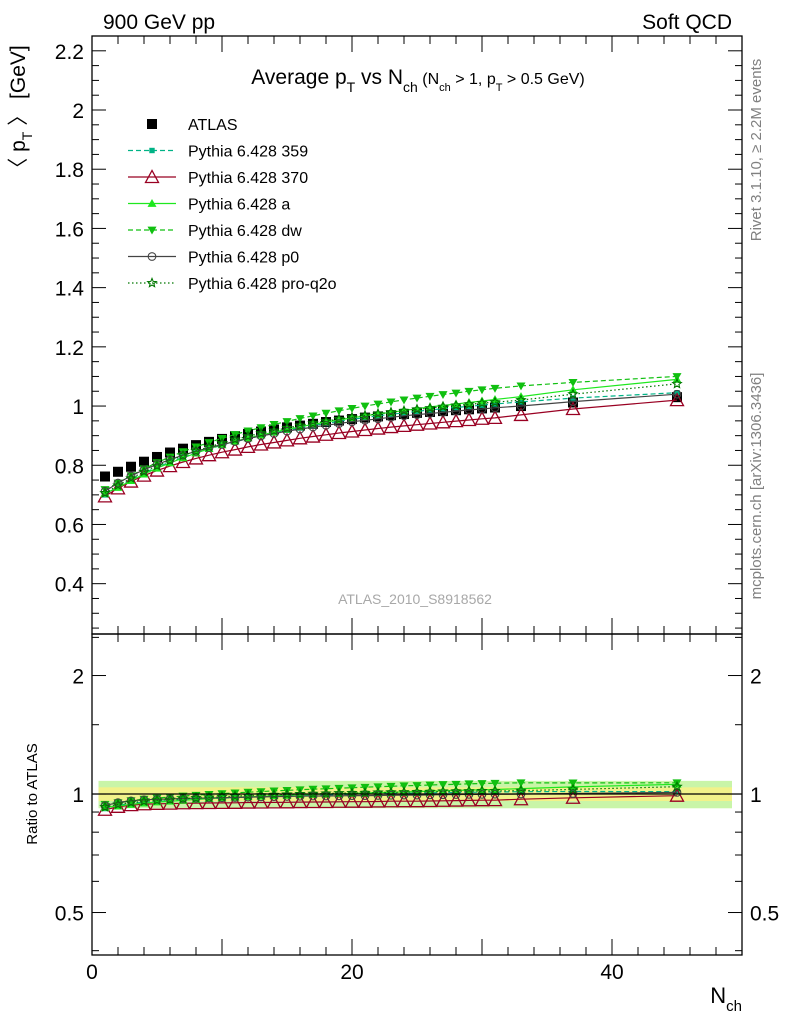 This screenshot has height=1029, width=786. Describe the element at coordinates (69, 525) in the screenshot. I see `main-ytick-label-1: 0.6` at that location.